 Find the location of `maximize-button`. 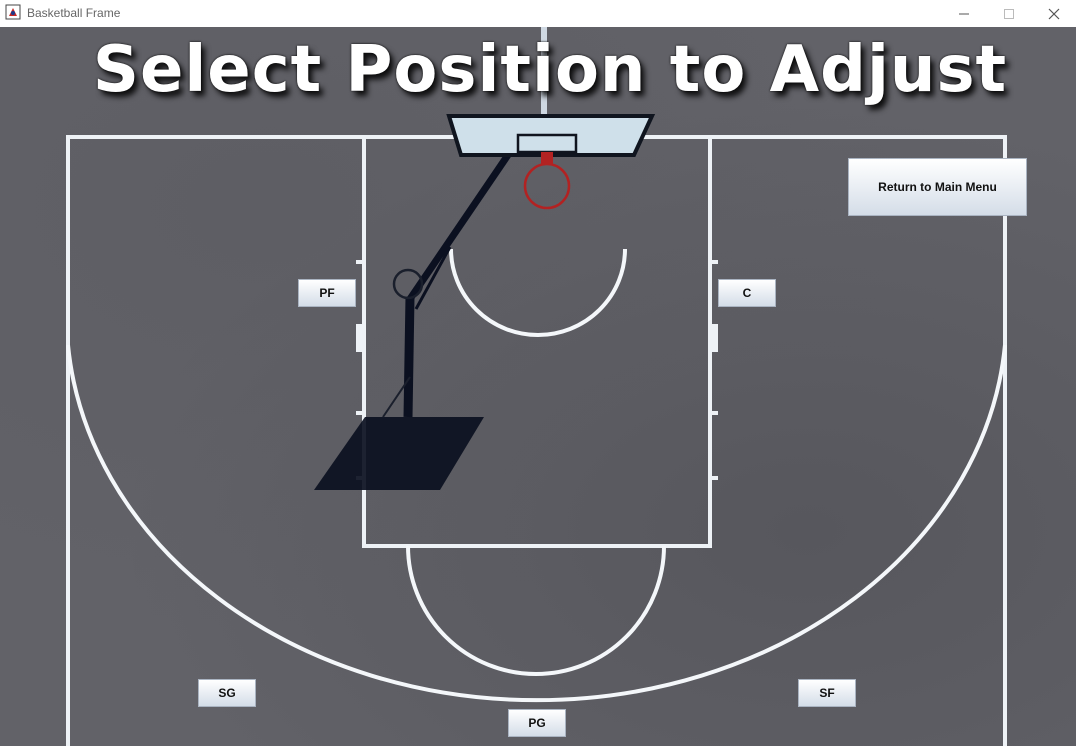

maximize-button is located at coordinates (1009, 13).